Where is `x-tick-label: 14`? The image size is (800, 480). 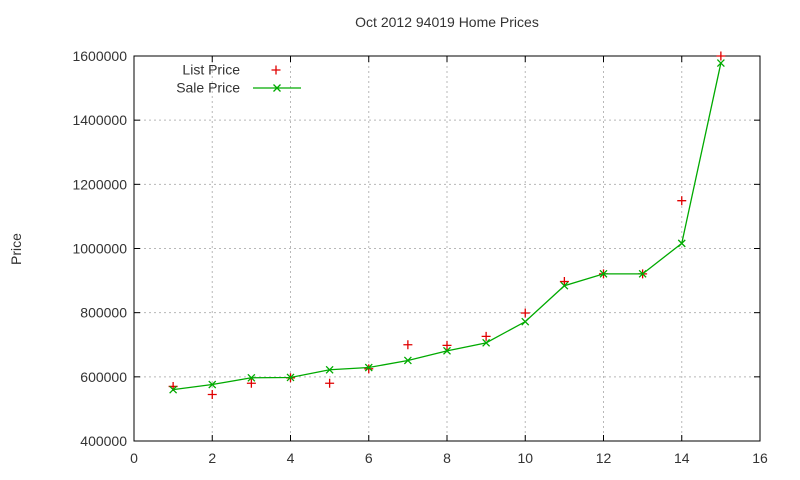 x-tick-label: 14 is located at coordinates (682, 458).